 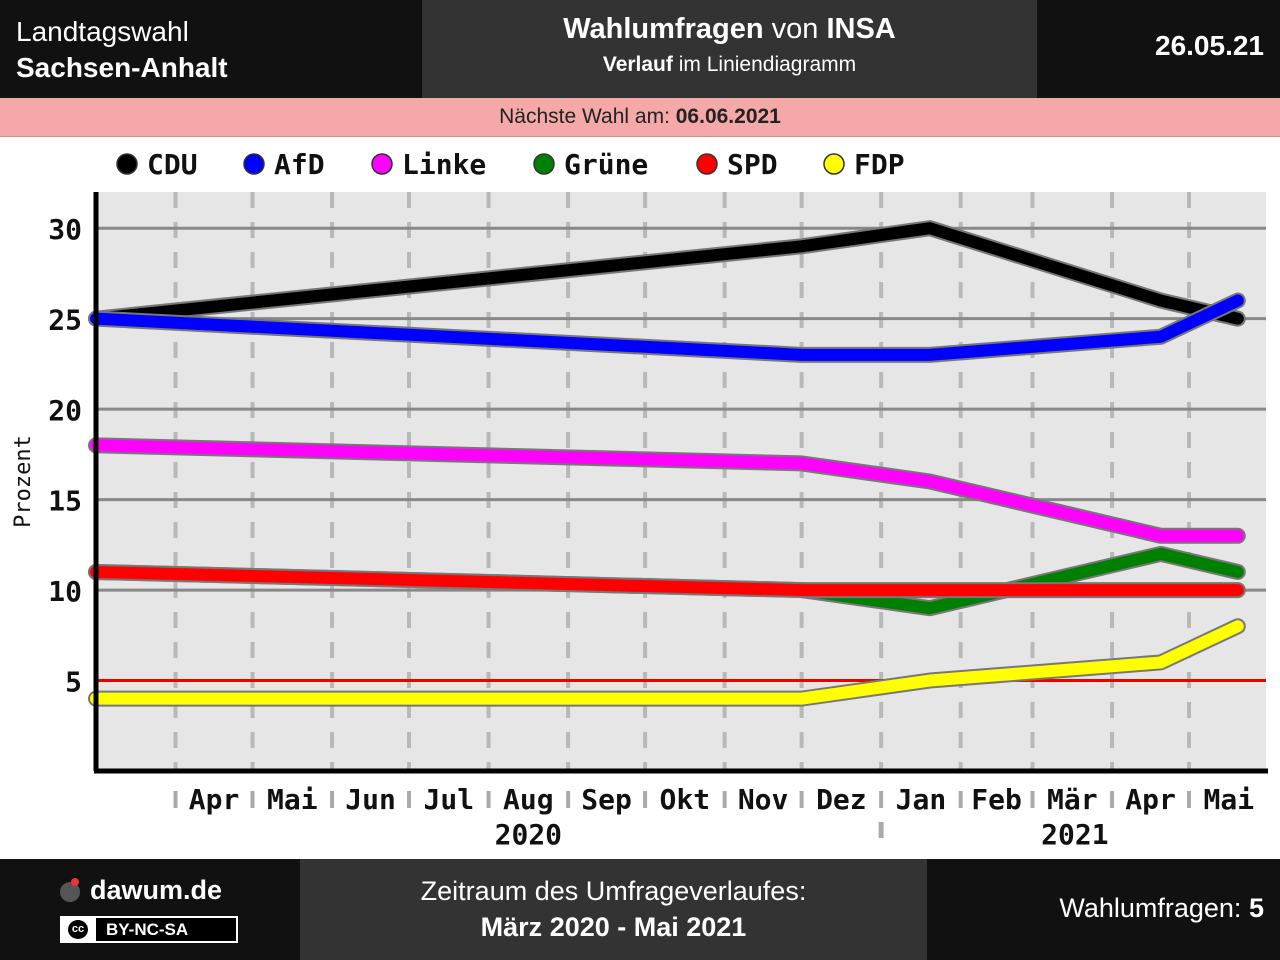 I want to click on y-tick-label: 10, so click(x=65, y=591).